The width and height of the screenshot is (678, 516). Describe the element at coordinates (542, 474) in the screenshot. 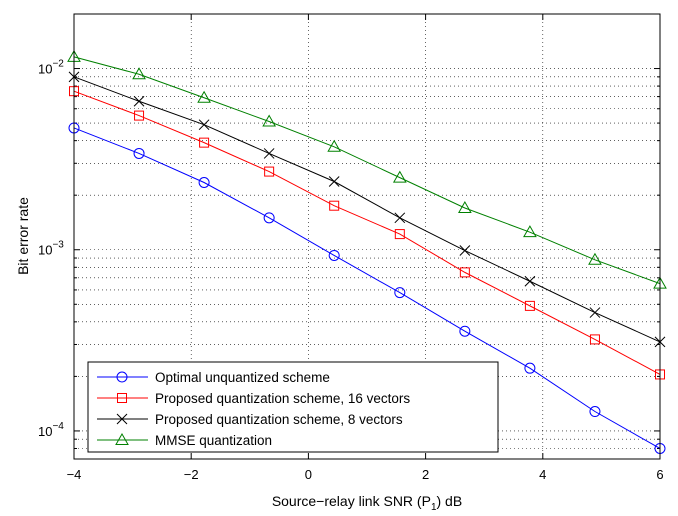

I see `x-tick-label: 4` at that location.